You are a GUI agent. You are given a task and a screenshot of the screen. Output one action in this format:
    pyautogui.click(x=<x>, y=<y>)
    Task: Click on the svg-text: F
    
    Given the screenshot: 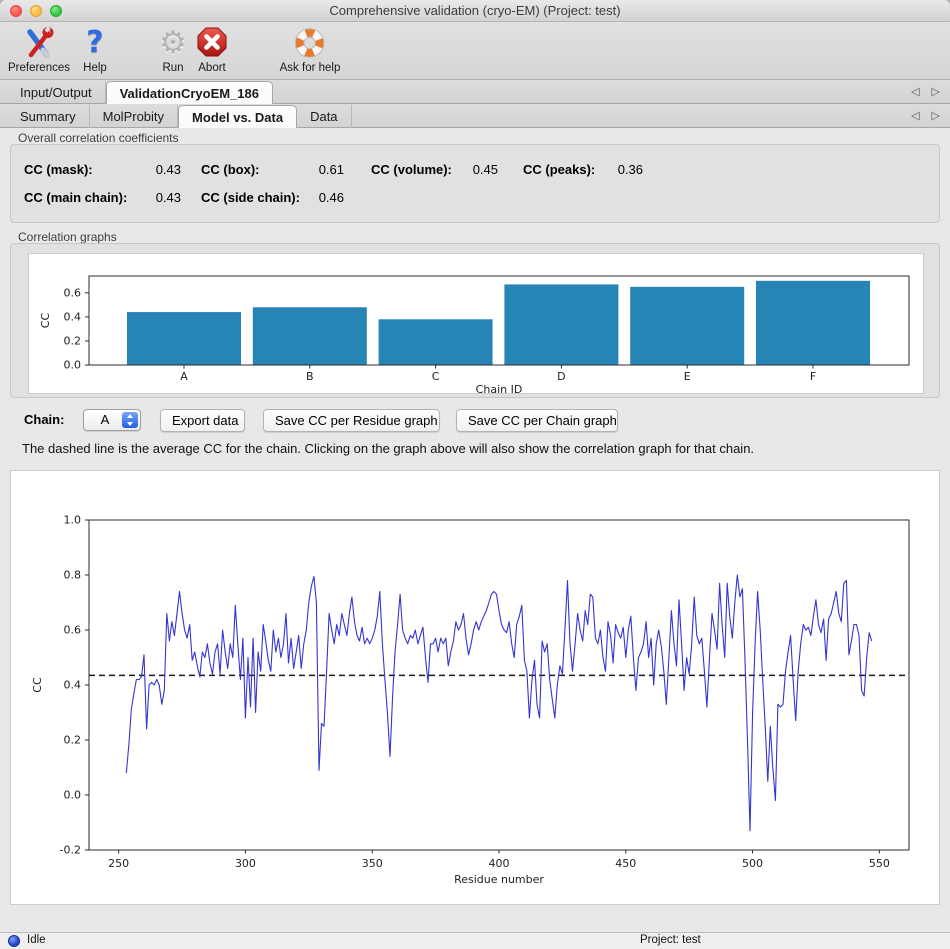 What is the action you would take?
    pyautogui.click(x=813, y=376)
    